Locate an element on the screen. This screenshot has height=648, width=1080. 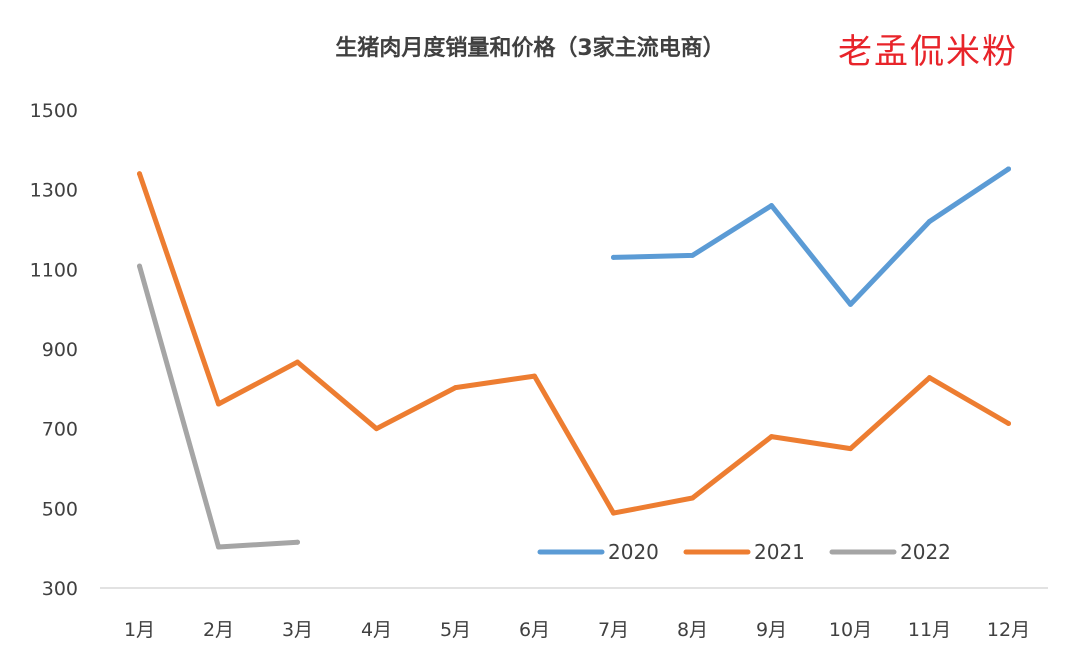
x-tick-label: 4月 is located at coordinates (376, 630).